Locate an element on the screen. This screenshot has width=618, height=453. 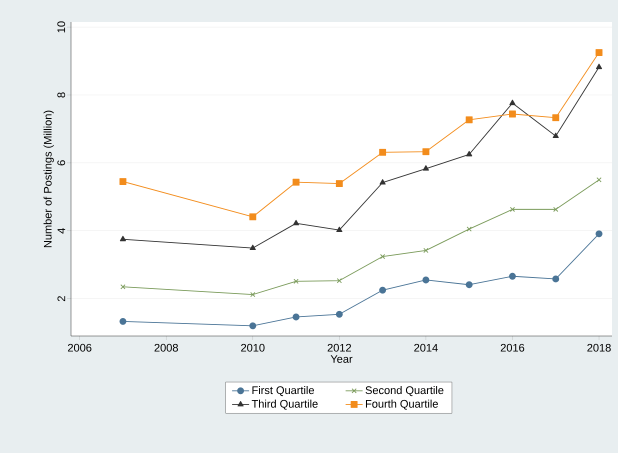
y-tick-label: 4 is located at coordinates (62, 231).